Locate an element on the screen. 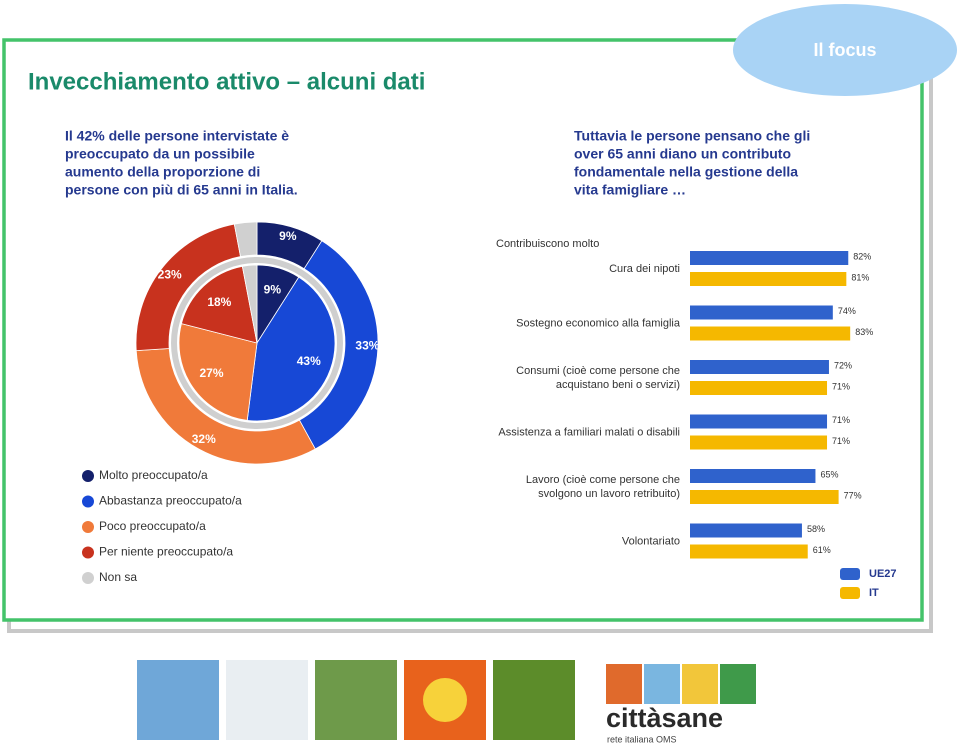 The width and height of the screenshot is (960, 755). bar-heading: Contribuiscono molto is located at coordinates (547, 244).